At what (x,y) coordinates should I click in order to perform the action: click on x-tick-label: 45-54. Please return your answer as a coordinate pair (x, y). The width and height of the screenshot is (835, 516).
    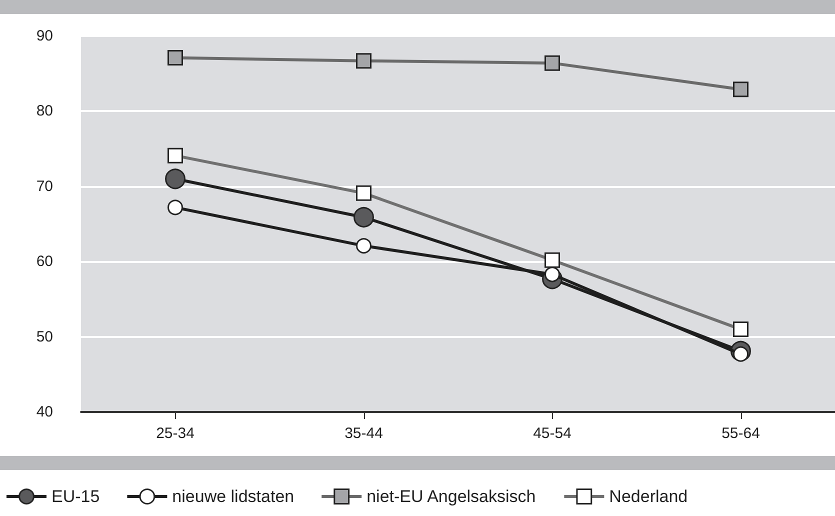
    Looking at the image, I should click on (552, 433).